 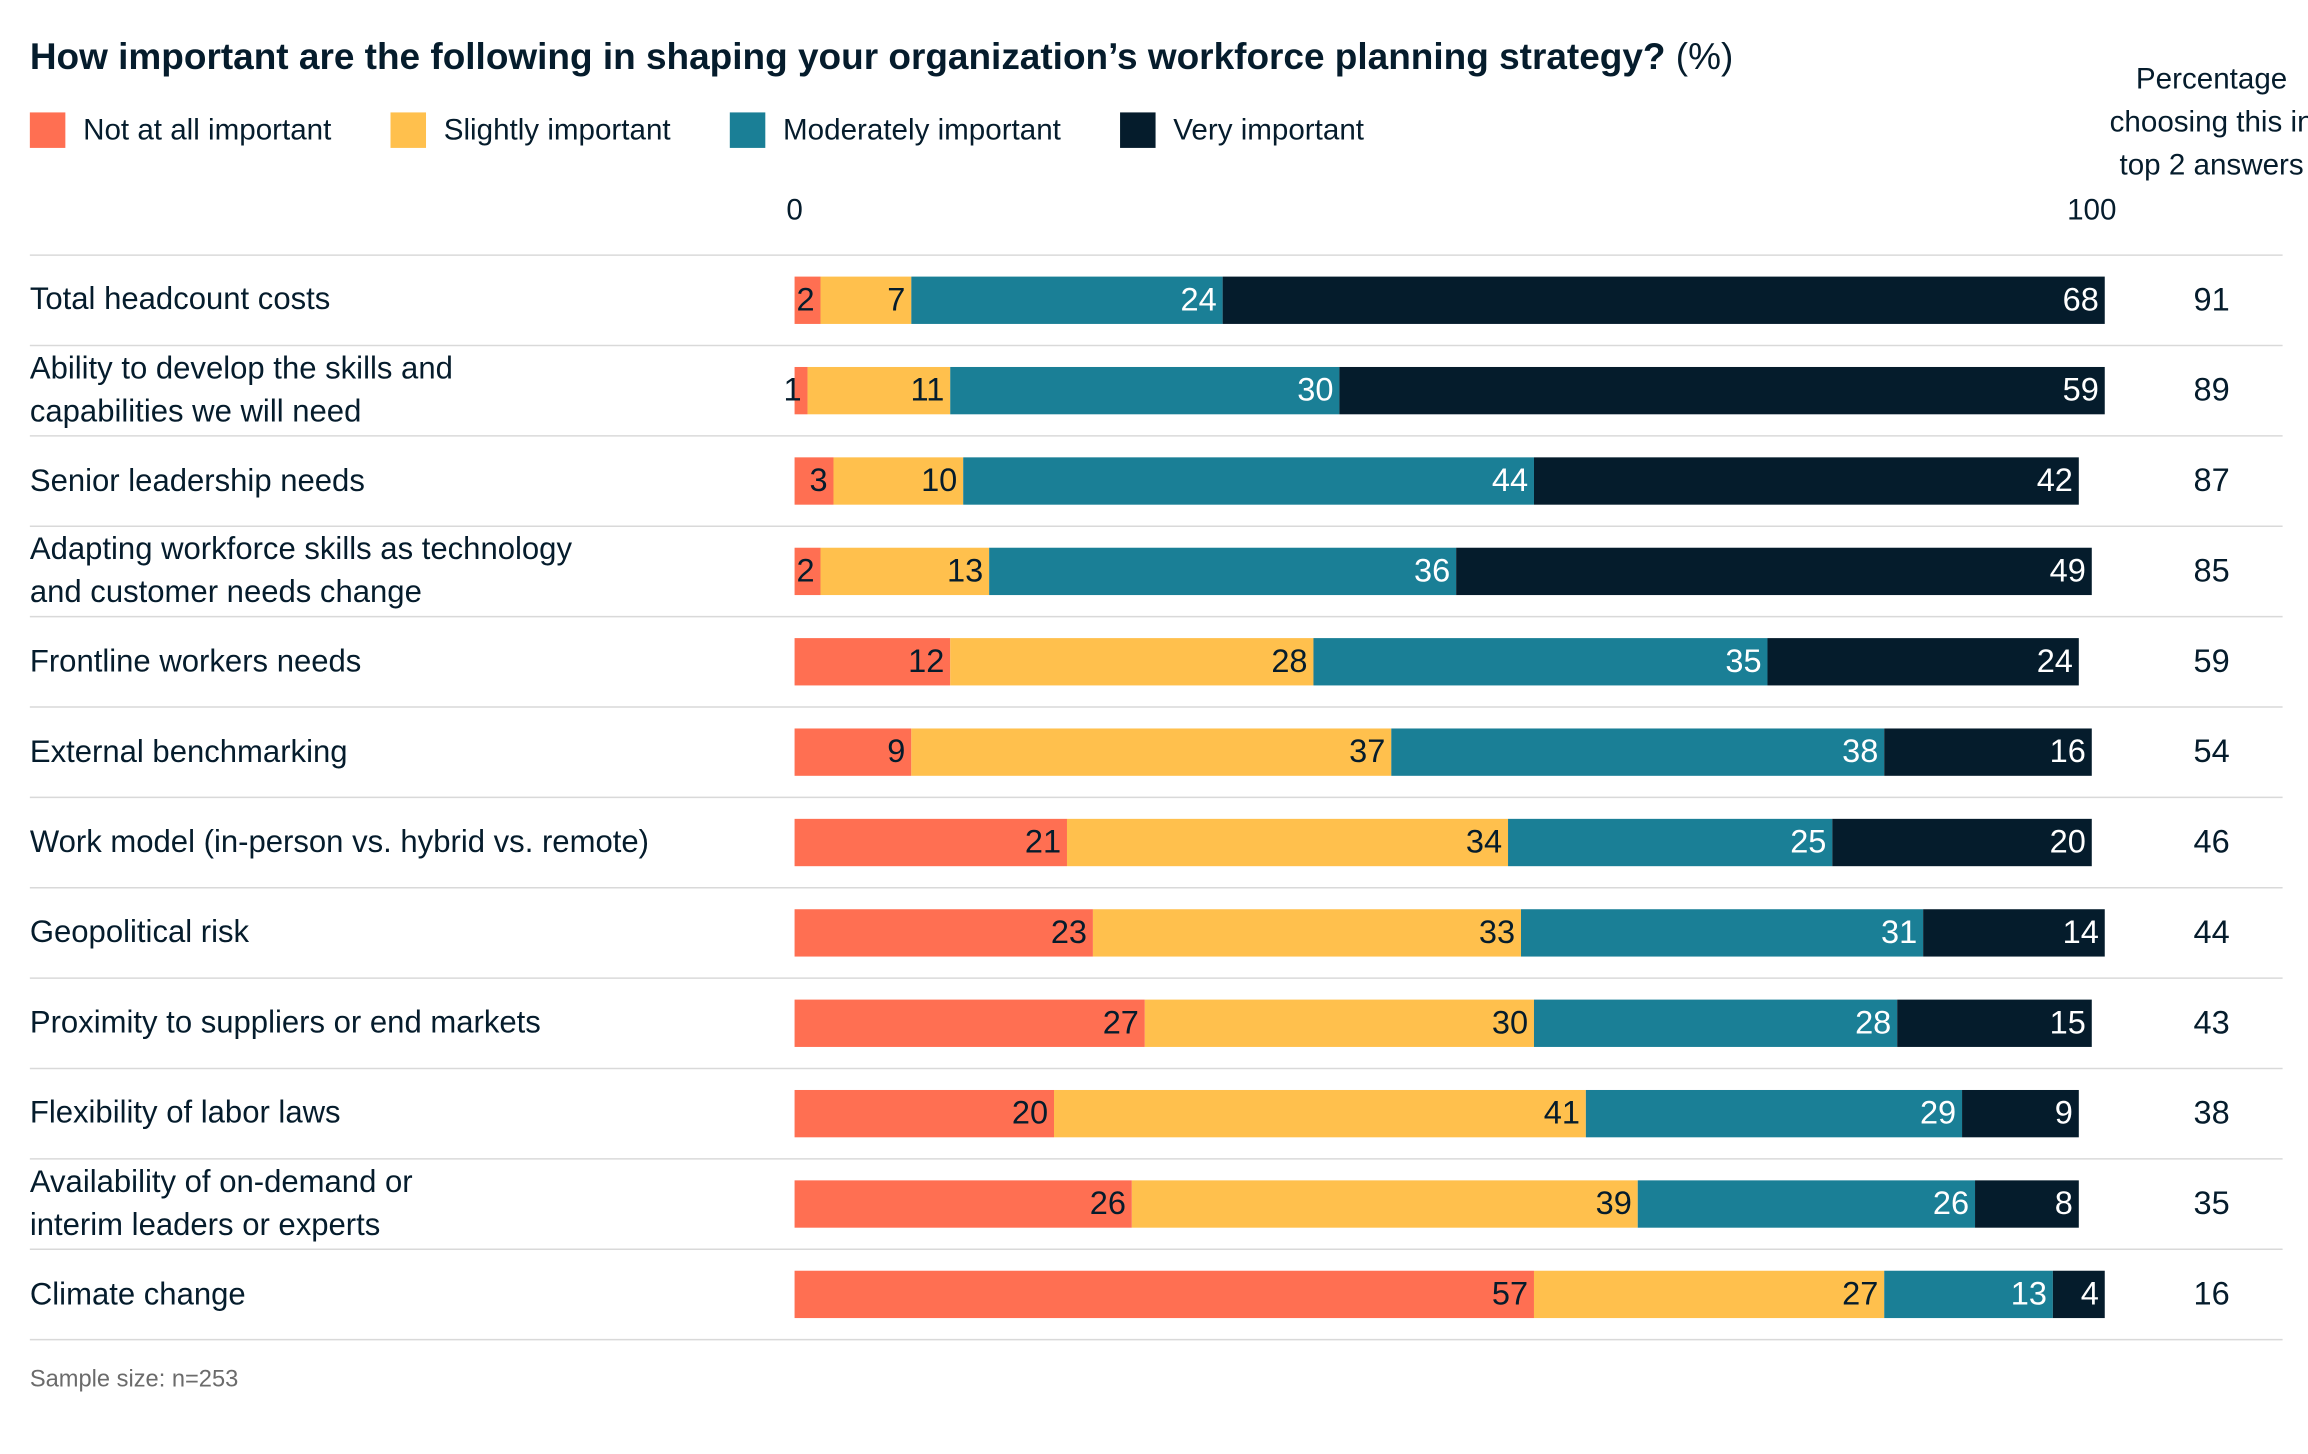 What do you see at coordinates (557, 129) in the screenshot?
I see `legend-label: Slightly important` at bounding box center [557, 129].